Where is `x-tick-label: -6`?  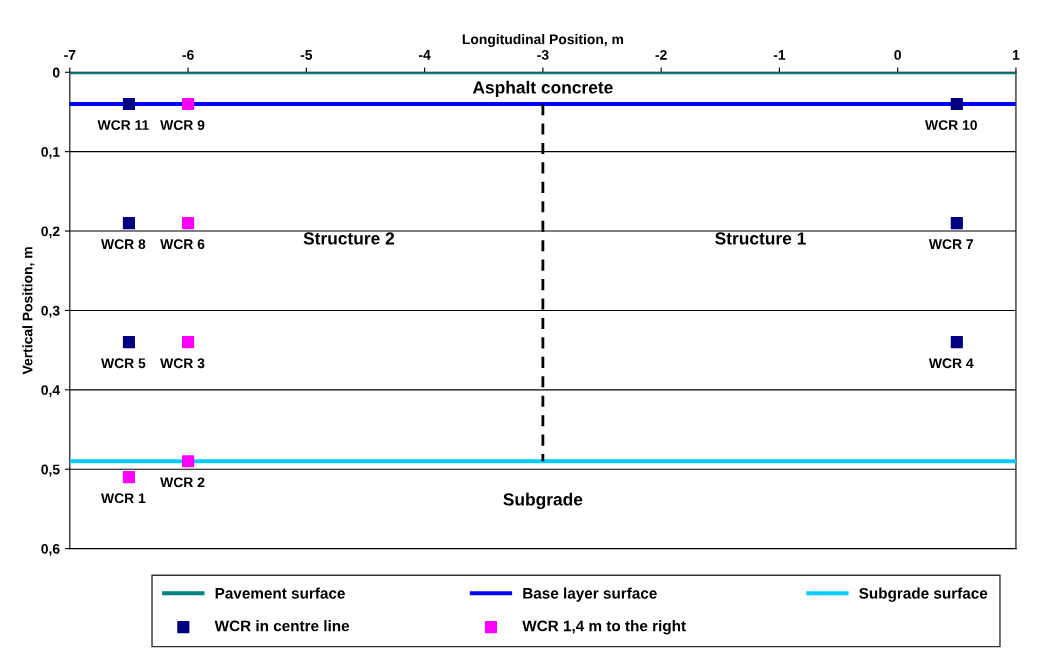 x-tick-label: -6 is located at coordinates (188, 54).